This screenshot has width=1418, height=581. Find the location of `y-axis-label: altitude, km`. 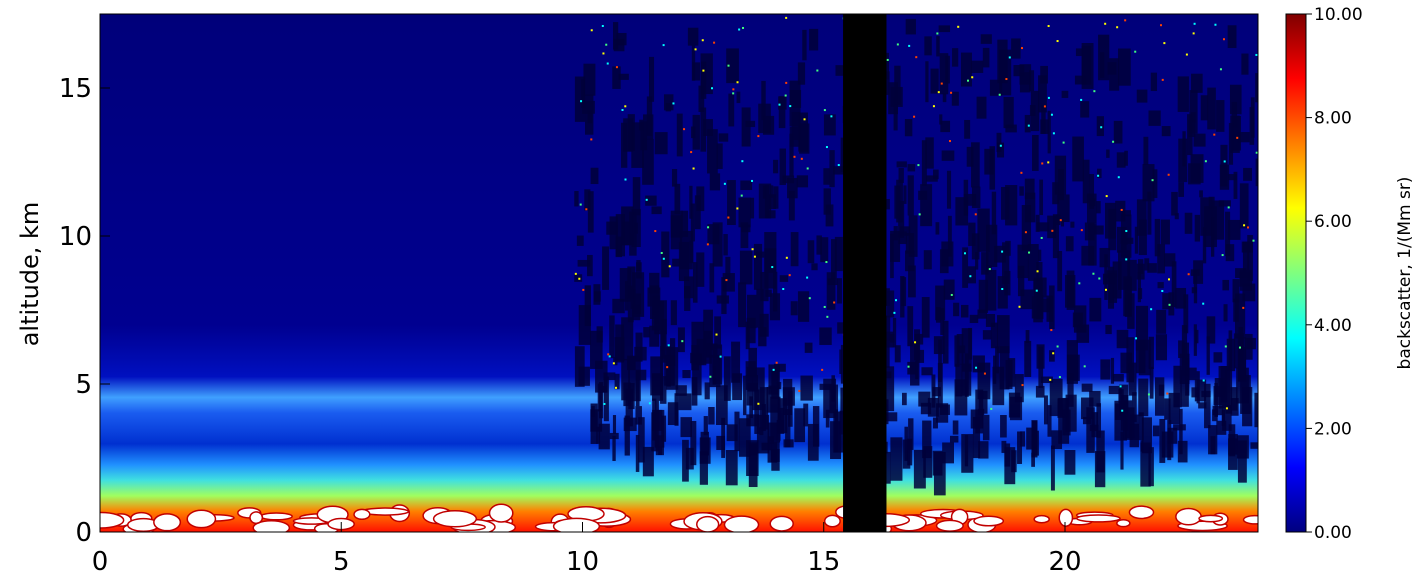

y-axis-label: altitude, km is located at coordinates (30, 274).